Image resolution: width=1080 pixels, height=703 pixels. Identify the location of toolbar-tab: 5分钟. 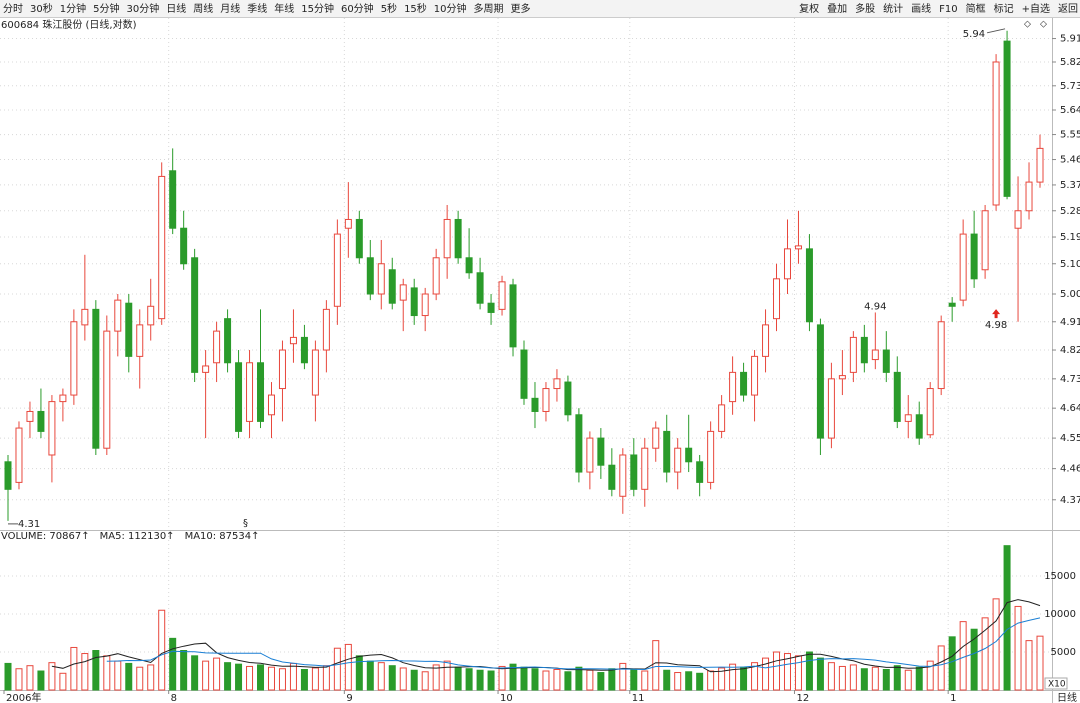
(106, 8).